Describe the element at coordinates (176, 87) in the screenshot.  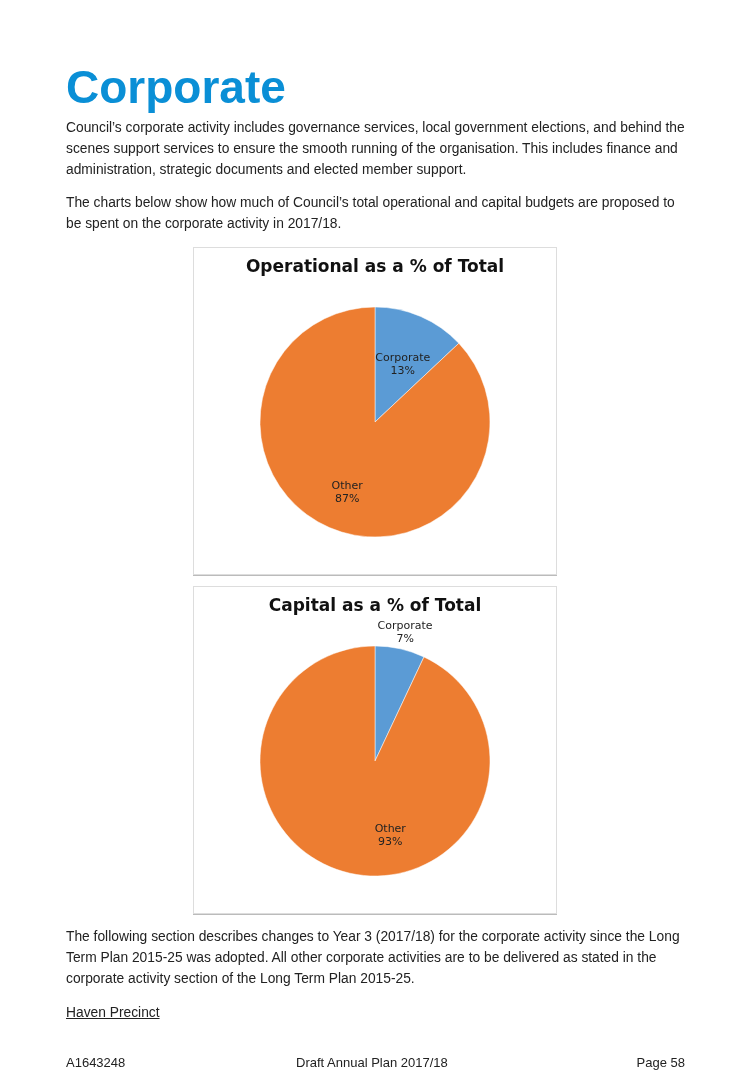
I see `text: Corporate` at that location.